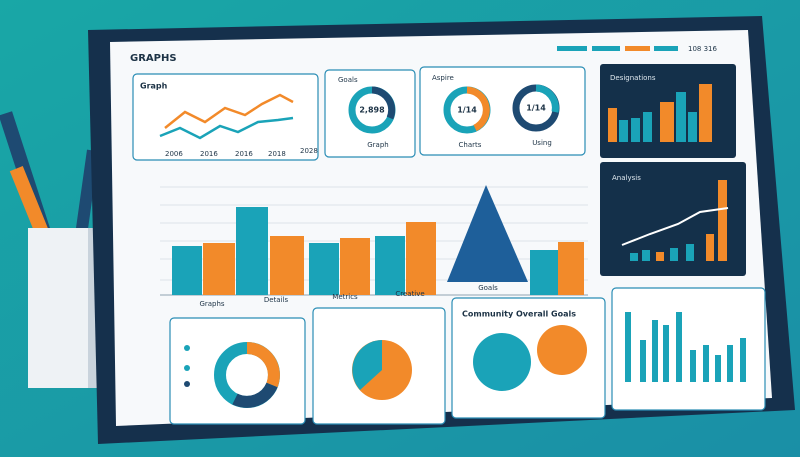 Image resolution: width=800 pixels, height=457 pixels. Describe the element at coordinates (519, 314) in the screenshot. I see `t: Community Overall Goals` at that location.